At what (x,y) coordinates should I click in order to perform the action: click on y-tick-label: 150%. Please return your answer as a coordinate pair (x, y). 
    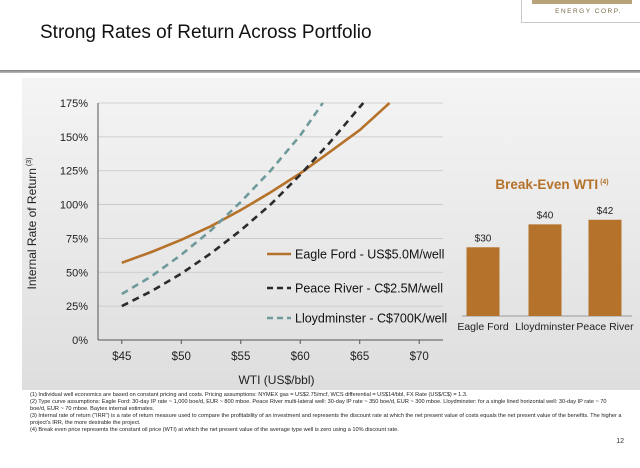
    Looking at the image, I should click on (74, 138).